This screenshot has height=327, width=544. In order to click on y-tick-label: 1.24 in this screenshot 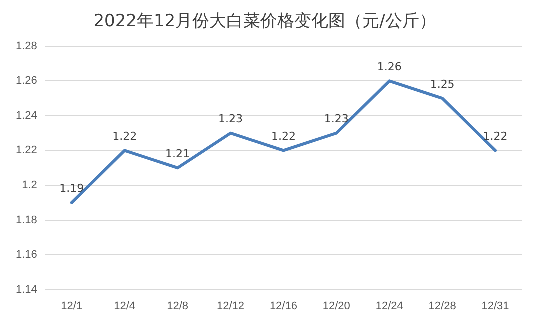, I will do `click(27, 116)`.